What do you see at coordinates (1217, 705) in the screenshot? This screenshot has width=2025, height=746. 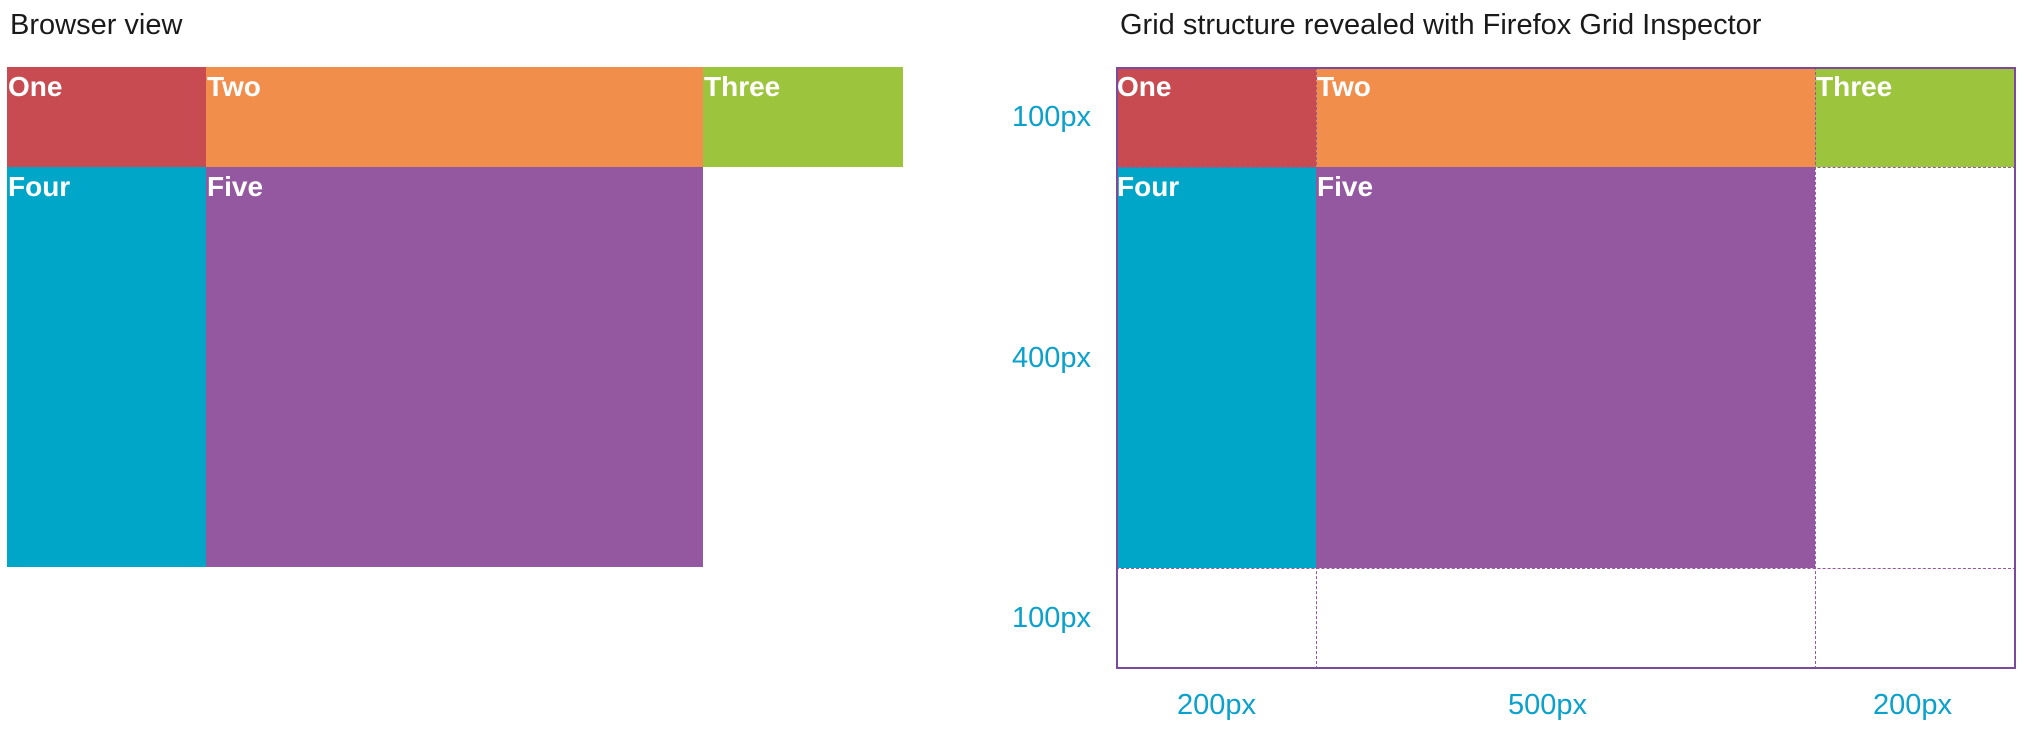 I see `column-track-1-size: 200px` at bounding box center [1217, 705].